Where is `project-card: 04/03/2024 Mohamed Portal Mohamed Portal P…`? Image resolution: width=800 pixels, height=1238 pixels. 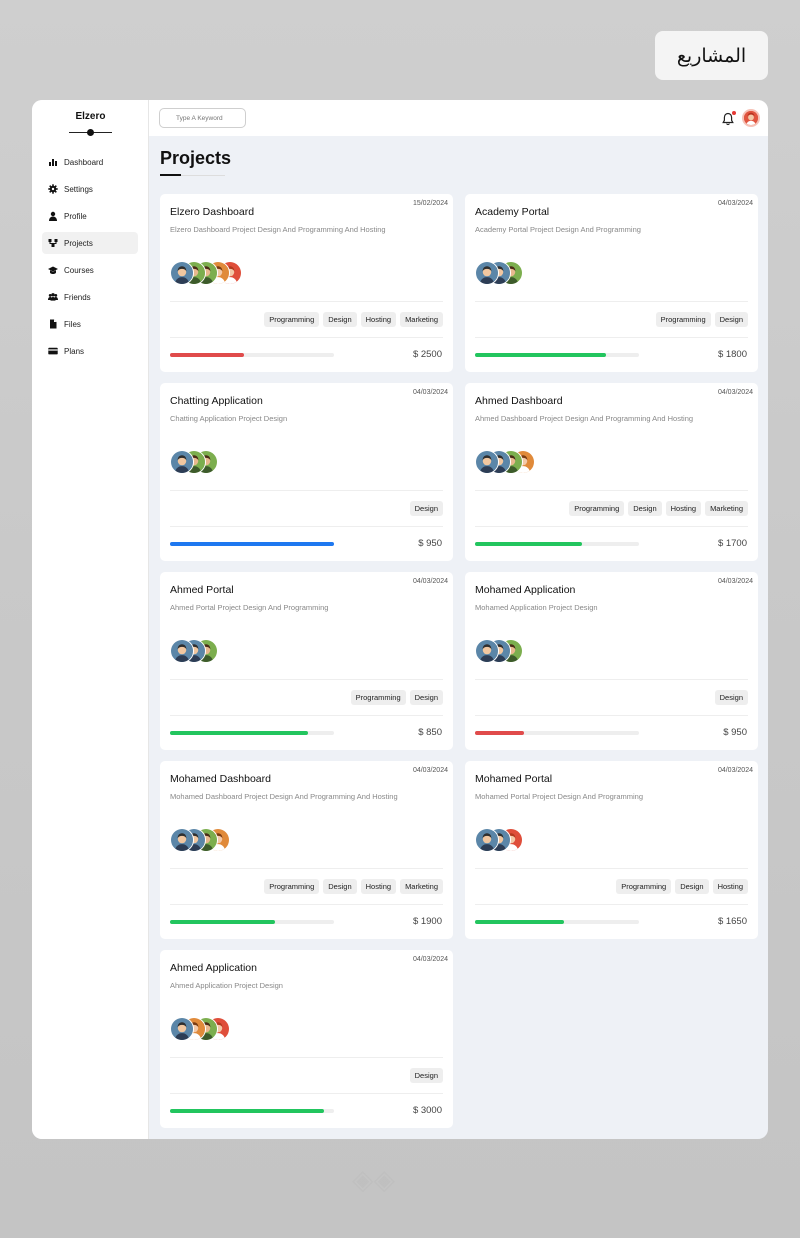 project-card: 04/03/2024 Mohamed Portal Mohamed Portal P… is located at coordinates (611, 850).